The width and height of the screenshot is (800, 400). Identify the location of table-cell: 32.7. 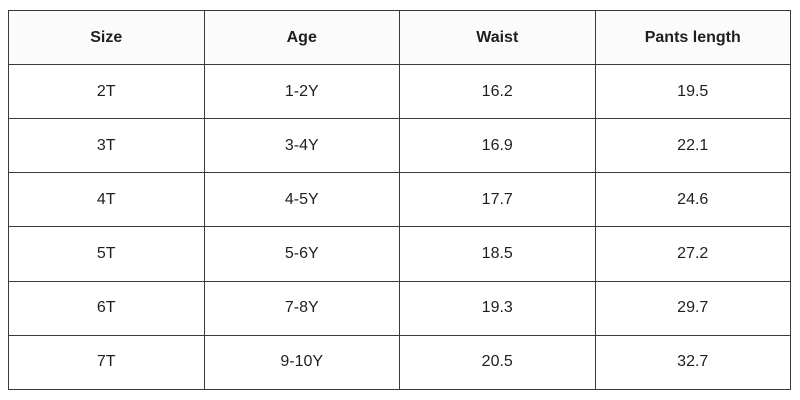
(692, 362).